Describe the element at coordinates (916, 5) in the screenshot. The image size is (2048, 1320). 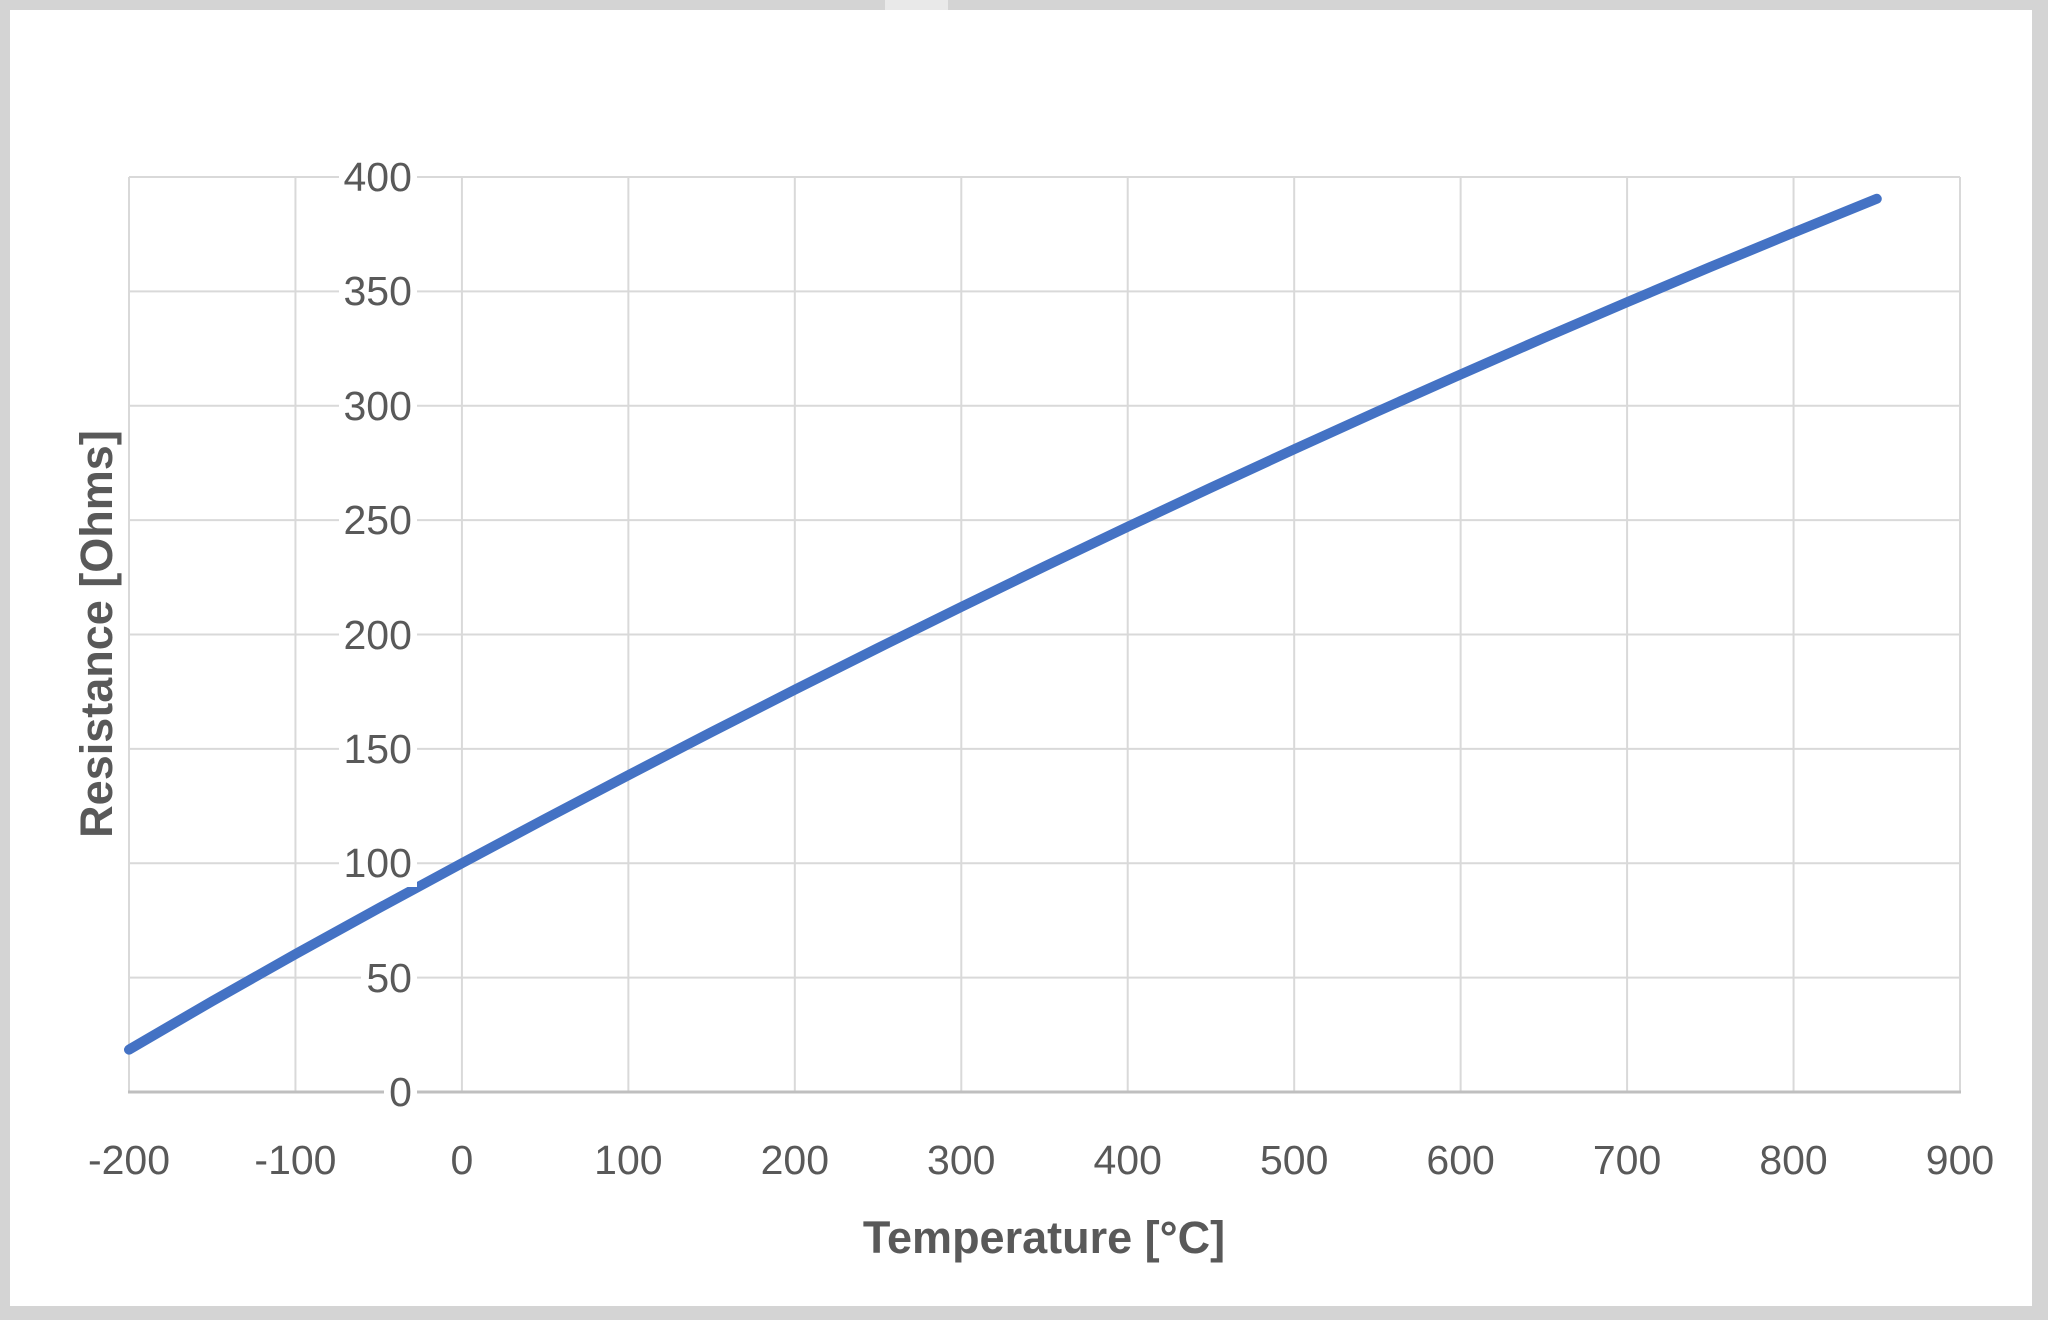
I see `top-border-notch` at that location.